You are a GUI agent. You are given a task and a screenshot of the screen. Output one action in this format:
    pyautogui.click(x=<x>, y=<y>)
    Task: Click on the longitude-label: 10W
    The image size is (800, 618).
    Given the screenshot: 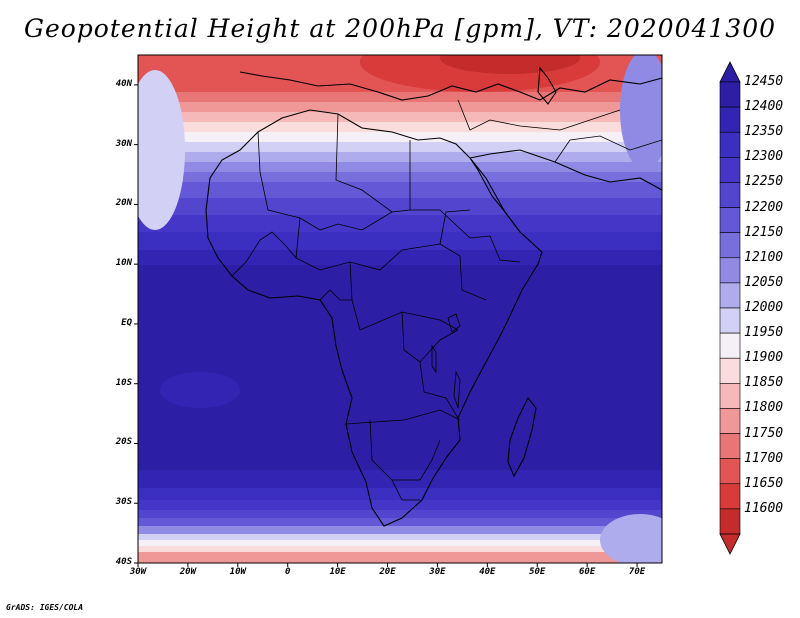 What is the action you would take?
    pyautogui.click(x=237, y=572)
    